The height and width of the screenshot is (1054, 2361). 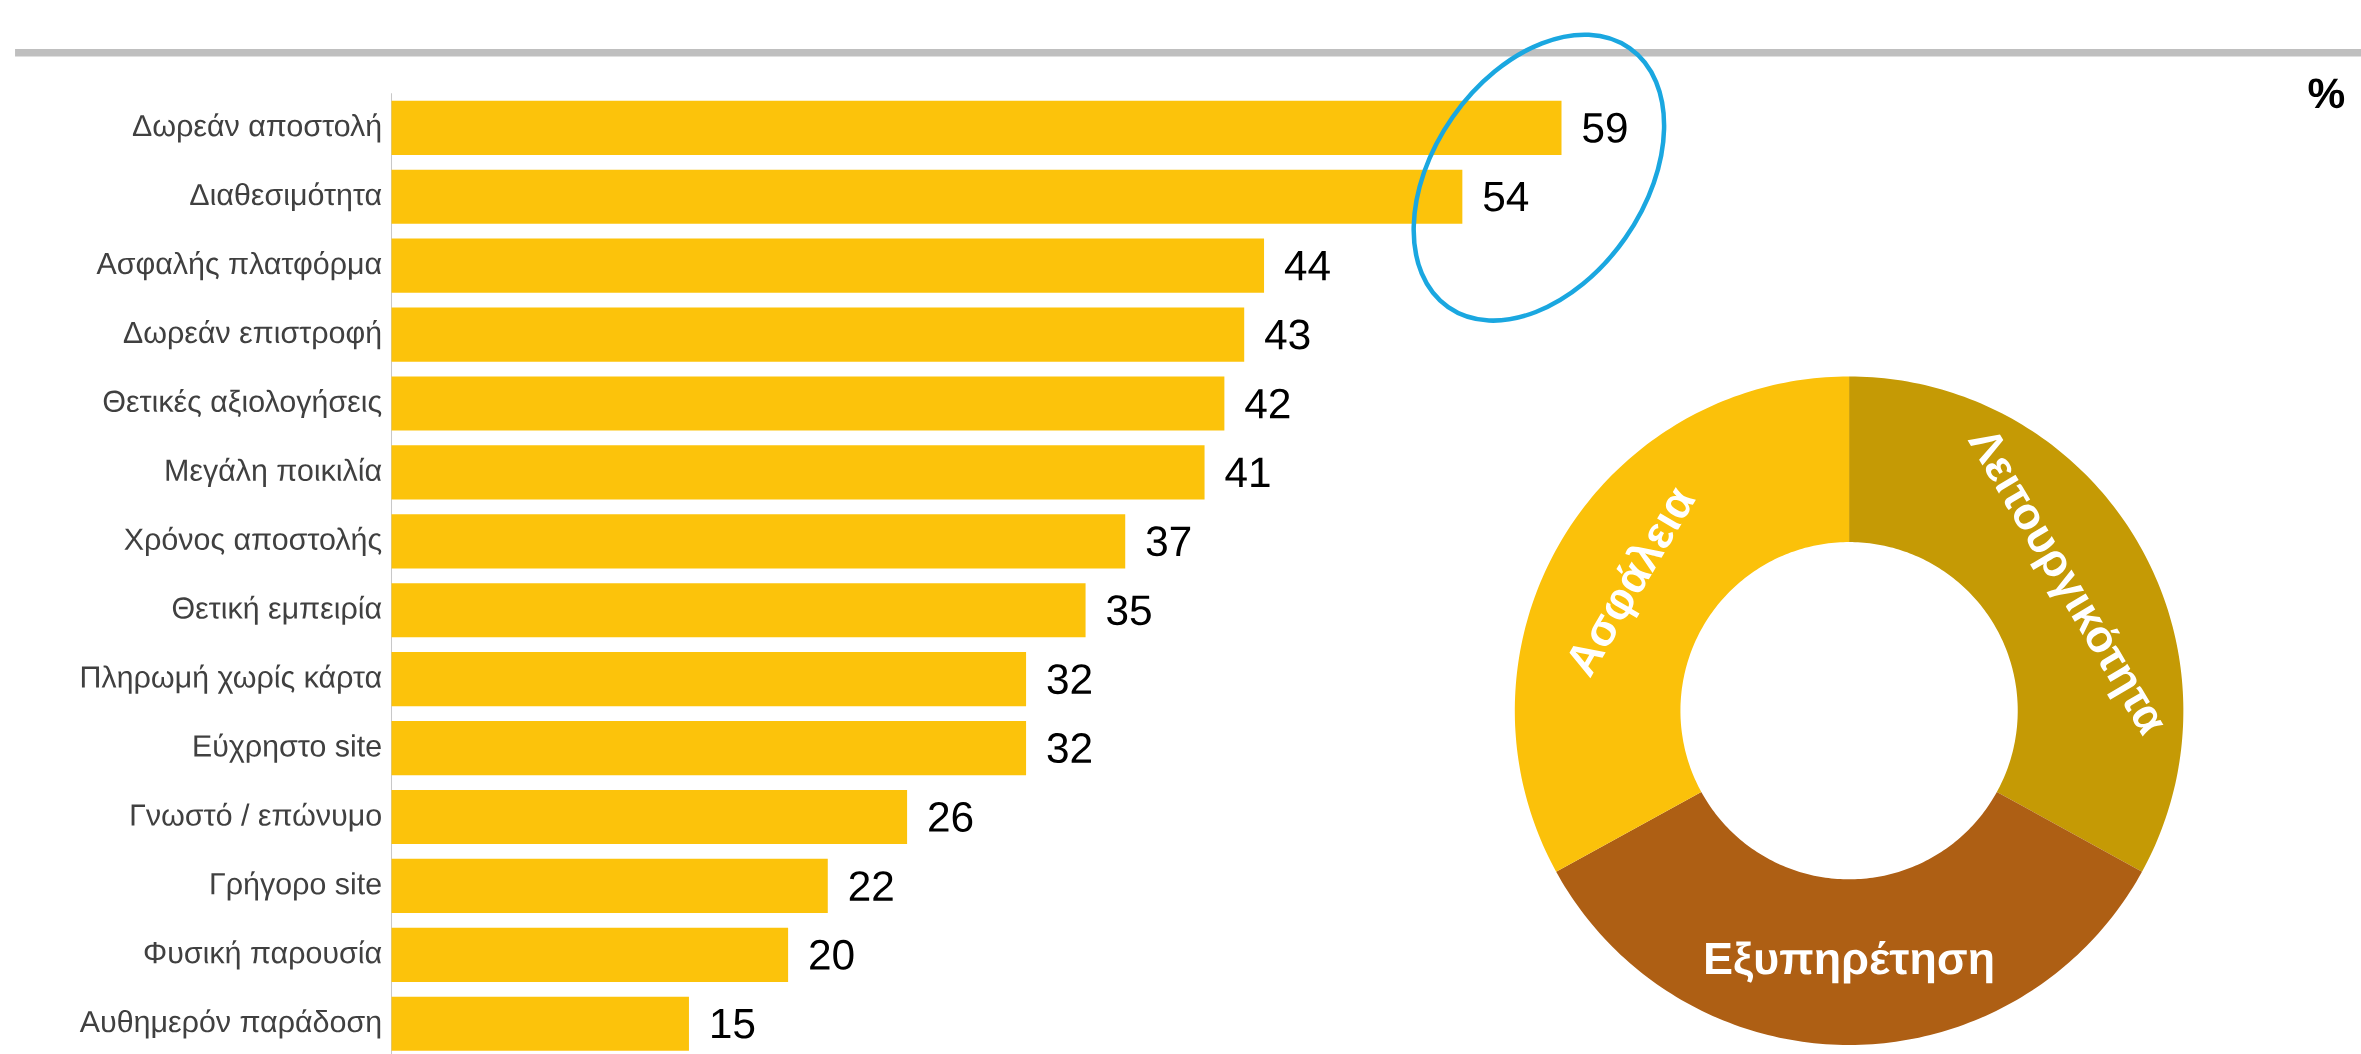 I want to click on data-label: 44, so click(x=1307, y=266).